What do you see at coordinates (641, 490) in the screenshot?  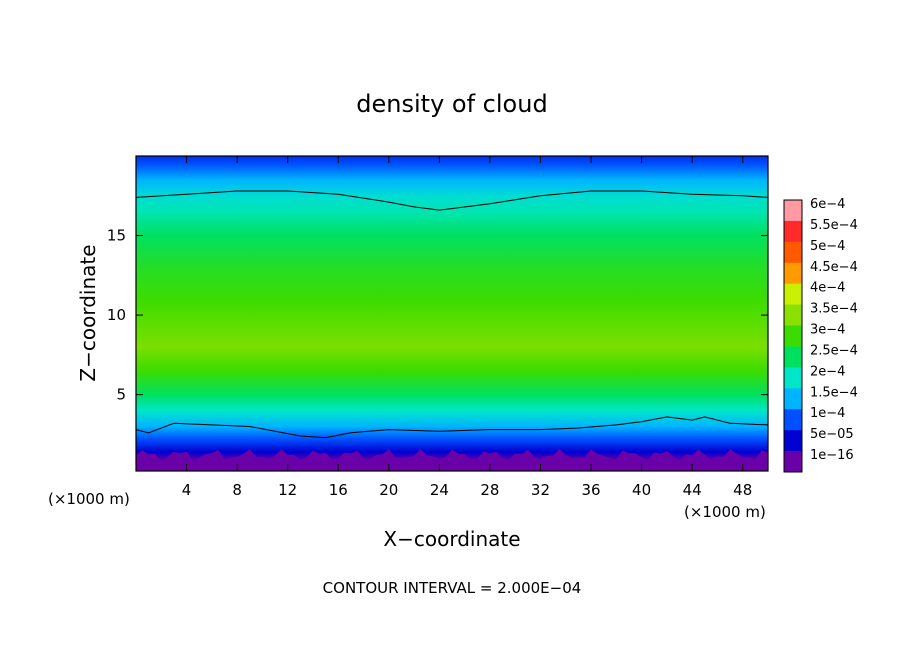 I see `x-tick-label-40: 40` at bounding box center [641, 490].